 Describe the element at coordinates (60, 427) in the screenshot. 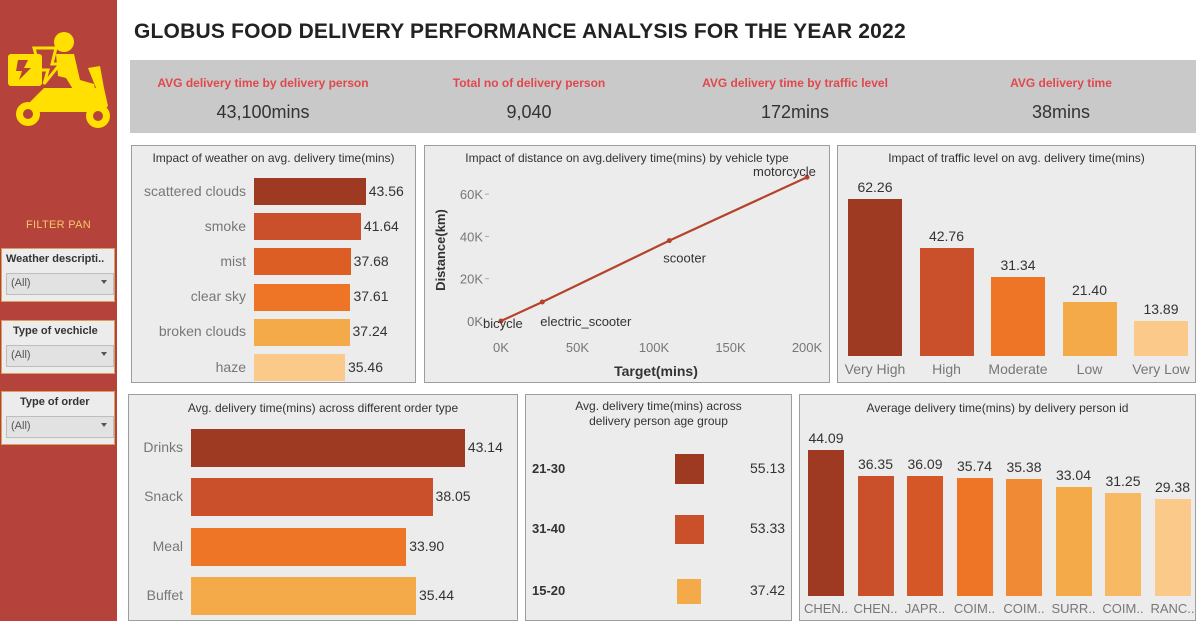

I see `filter-order-select: (All)` at that location.